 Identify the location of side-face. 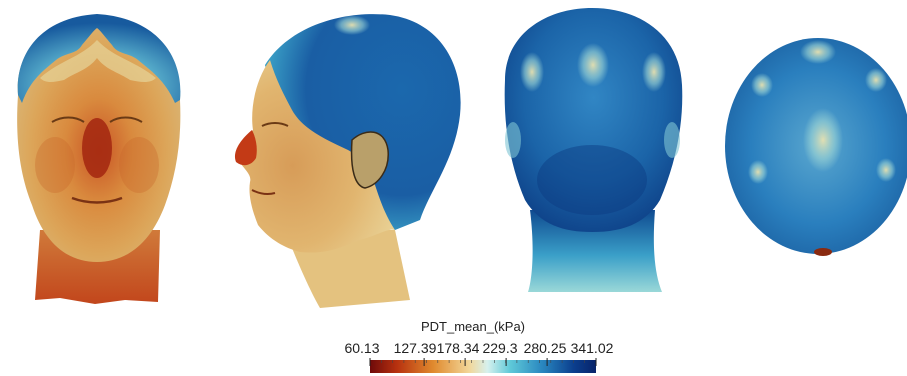
(316, 156).